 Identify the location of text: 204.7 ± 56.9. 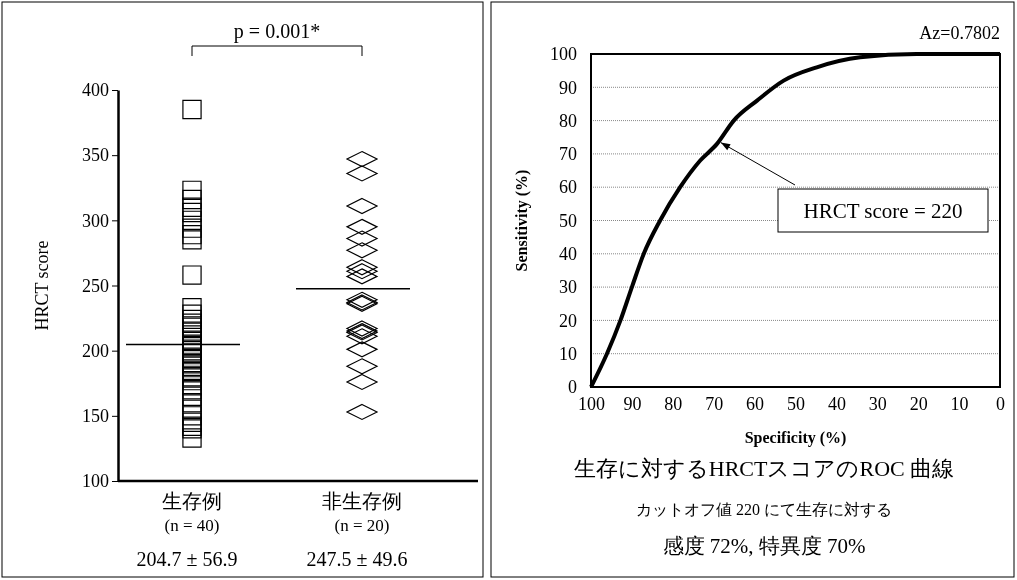
(187, 559).